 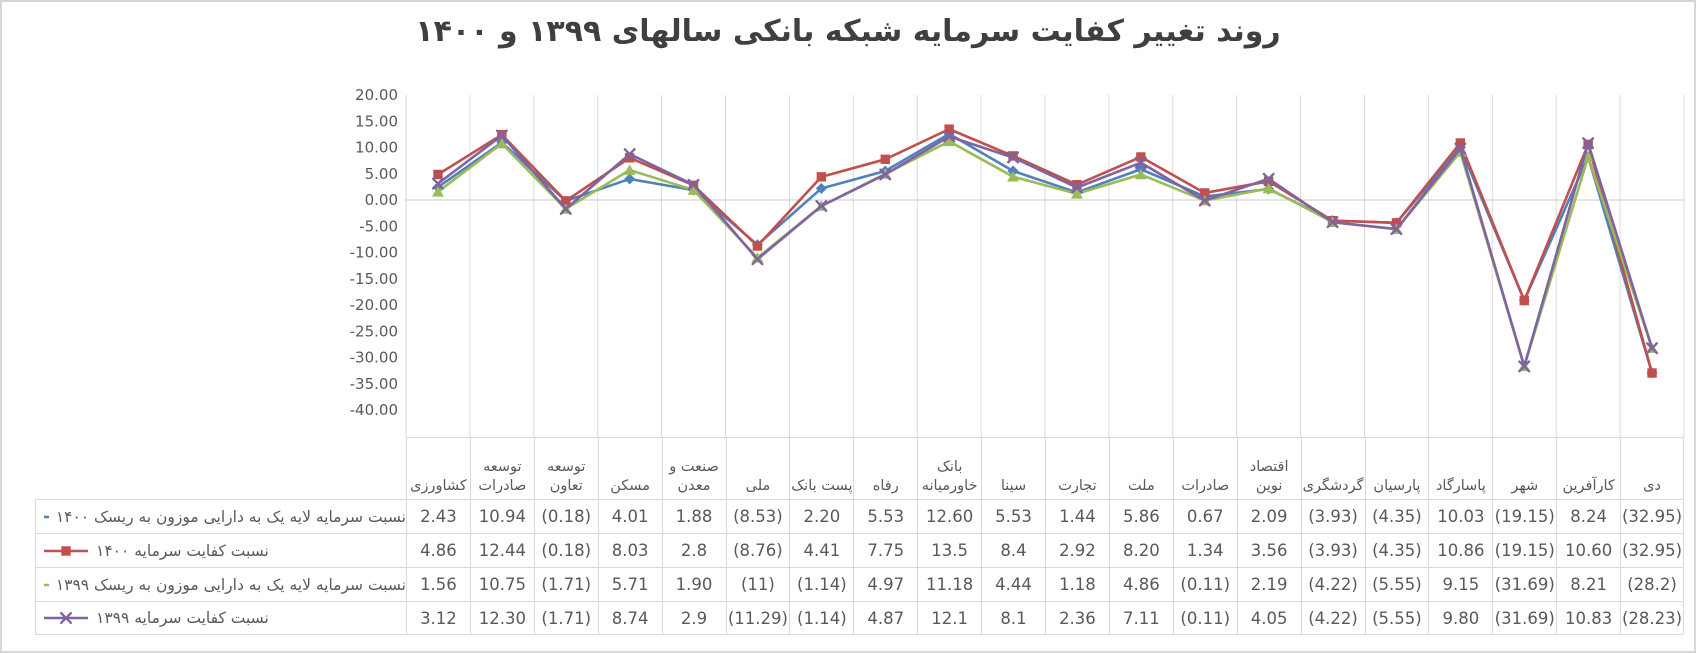 What do you see at coordinates (220, 550) in the screenshot?
I see `legend-item: نسبت کفایت سرمایه ۱۴۰۰` at bounding box center [220, 550].